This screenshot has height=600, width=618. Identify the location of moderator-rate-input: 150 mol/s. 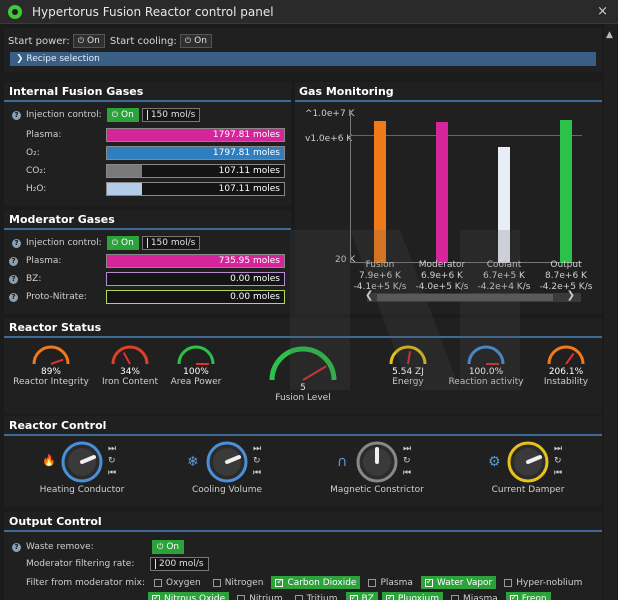
(171, 243).